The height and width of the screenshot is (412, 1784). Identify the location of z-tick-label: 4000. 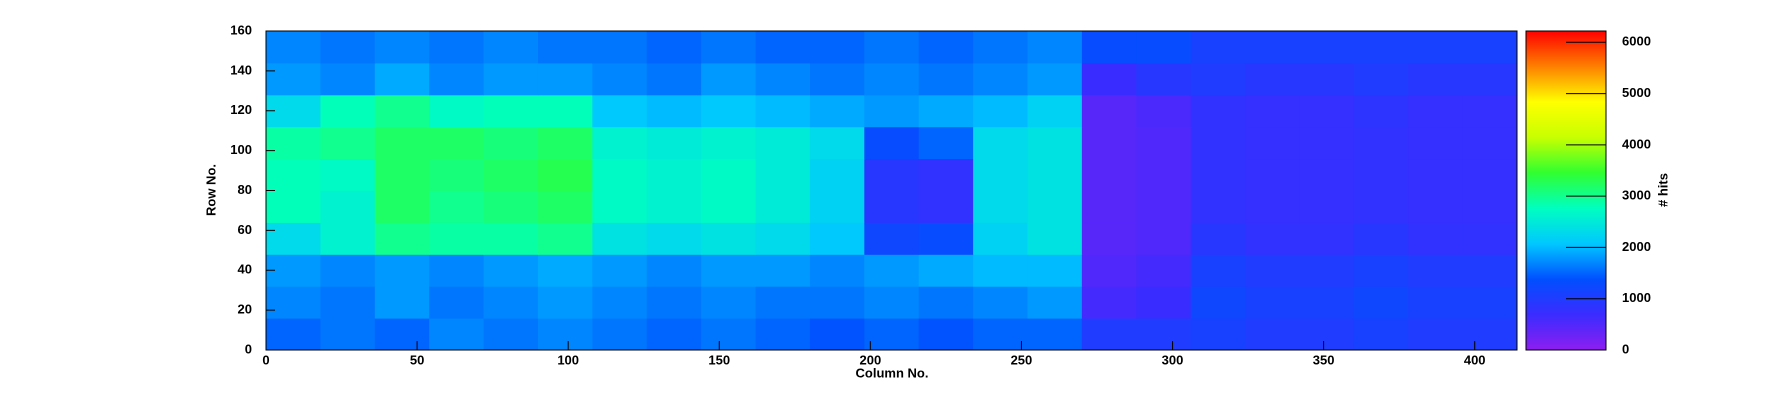
(1636, 143).